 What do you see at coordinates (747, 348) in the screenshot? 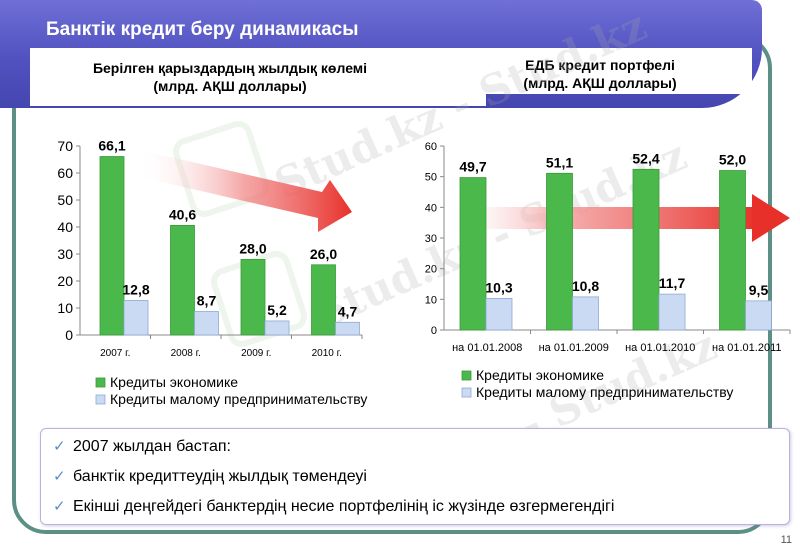
I see `x-tick-label: на 01.01.2011` at bounding box center [747, 348].